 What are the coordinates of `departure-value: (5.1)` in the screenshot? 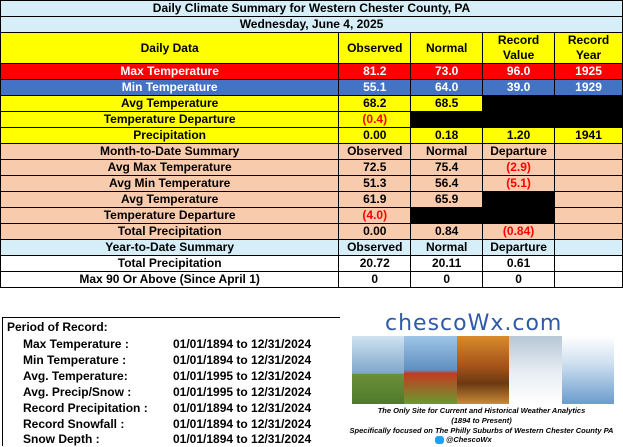 It's located at (519, 183).